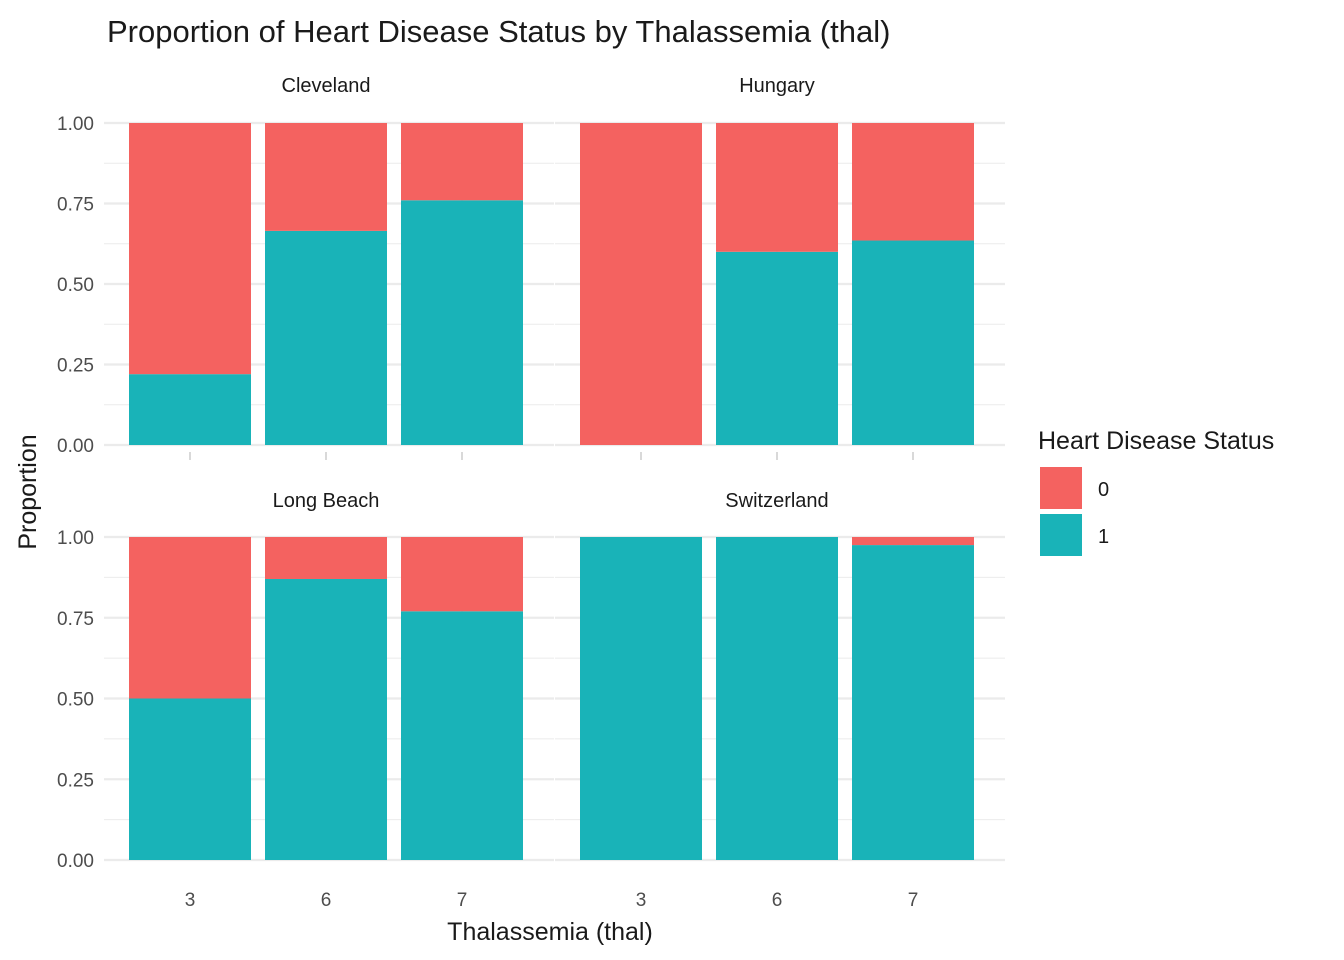  Describe the element at coordinates (1156, 491) in the screenshot. I see `legend: Heart Disease Status 01` at that location.